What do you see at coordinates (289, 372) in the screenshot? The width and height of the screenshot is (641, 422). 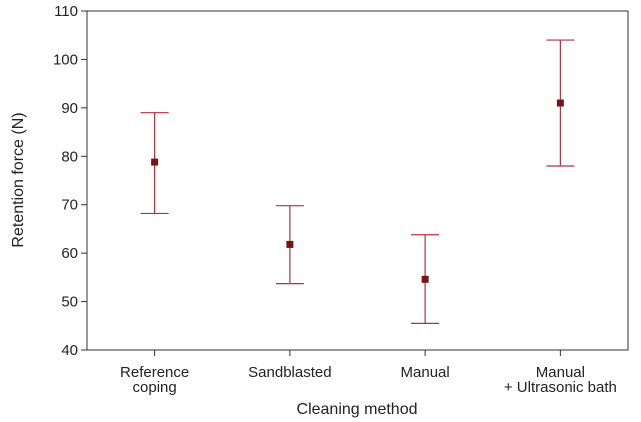 I see `x-tick-label: Sandblasted` at bounding box center [289, 372].